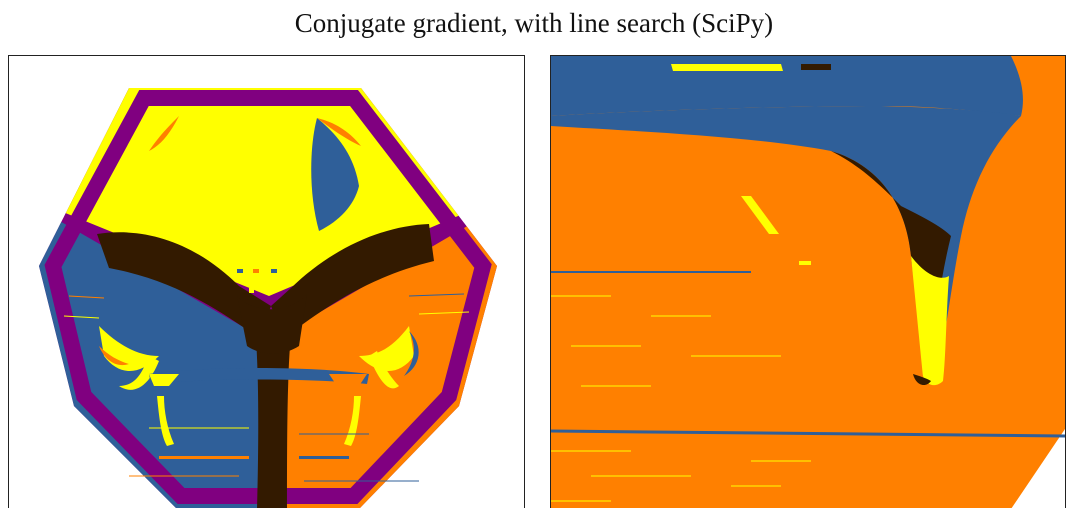 Image resolution: width=1068 pixels, height=508 pixels. What do you see at coordinates (787, 86) in the screenshot?
I see `zoom-region-blue-top` at bounding box center [787, 86].